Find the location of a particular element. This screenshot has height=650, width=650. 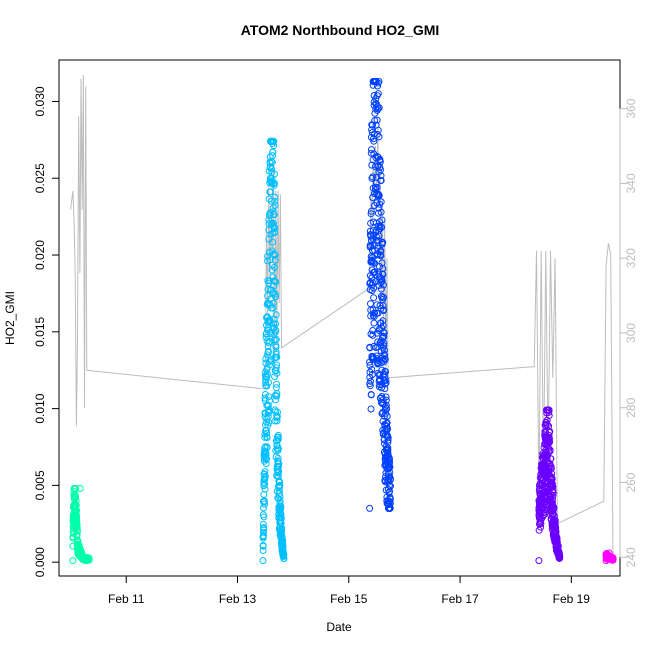

x-tick-label: Feb 15 is located at coordinates (349, 599).